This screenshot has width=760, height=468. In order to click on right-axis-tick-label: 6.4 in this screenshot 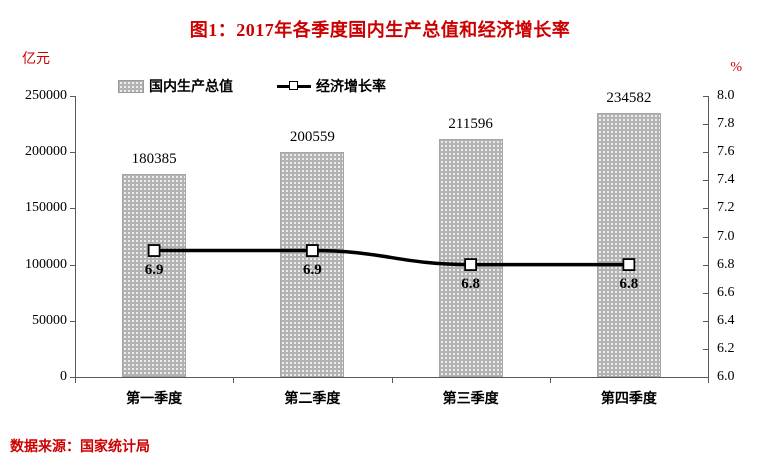, I will do `click(726, 320)`.